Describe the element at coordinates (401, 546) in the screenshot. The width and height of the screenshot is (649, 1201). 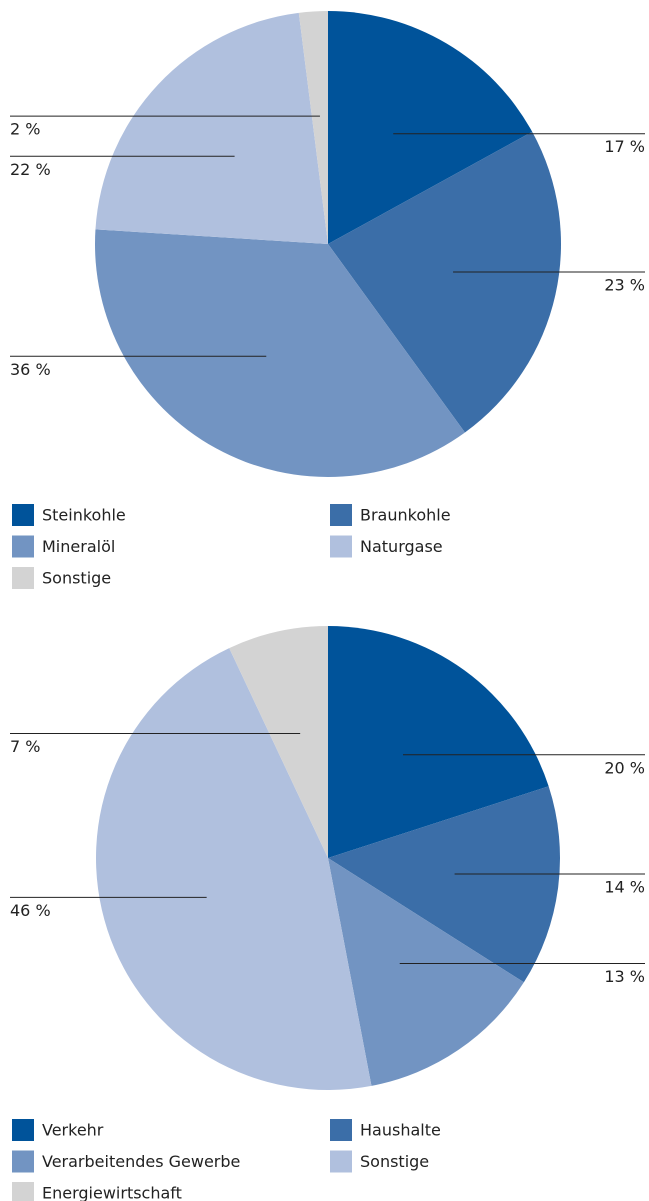
I see `legend-label: Naturgase` at that location.